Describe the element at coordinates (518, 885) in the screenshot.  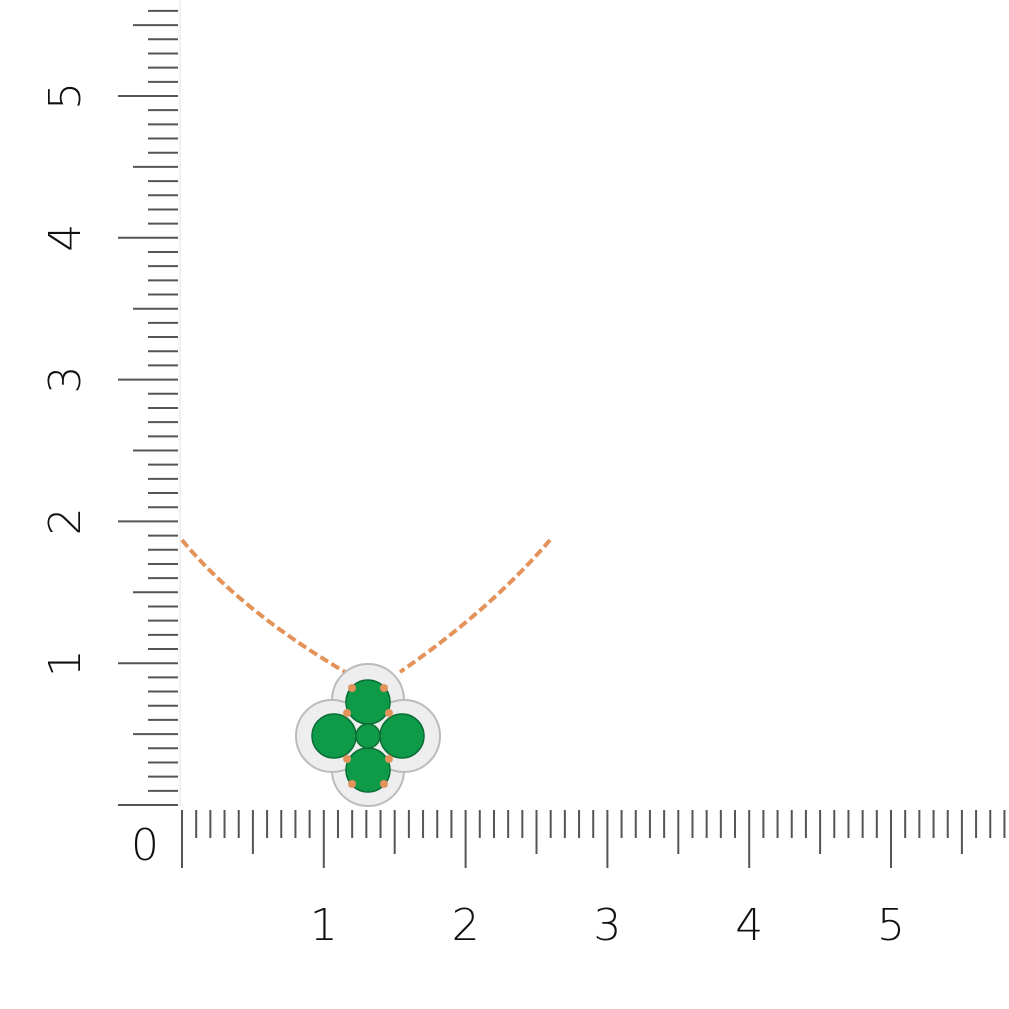
I see `horizontal-ruler-labels: 0 1 2 3 4 5` at that location.